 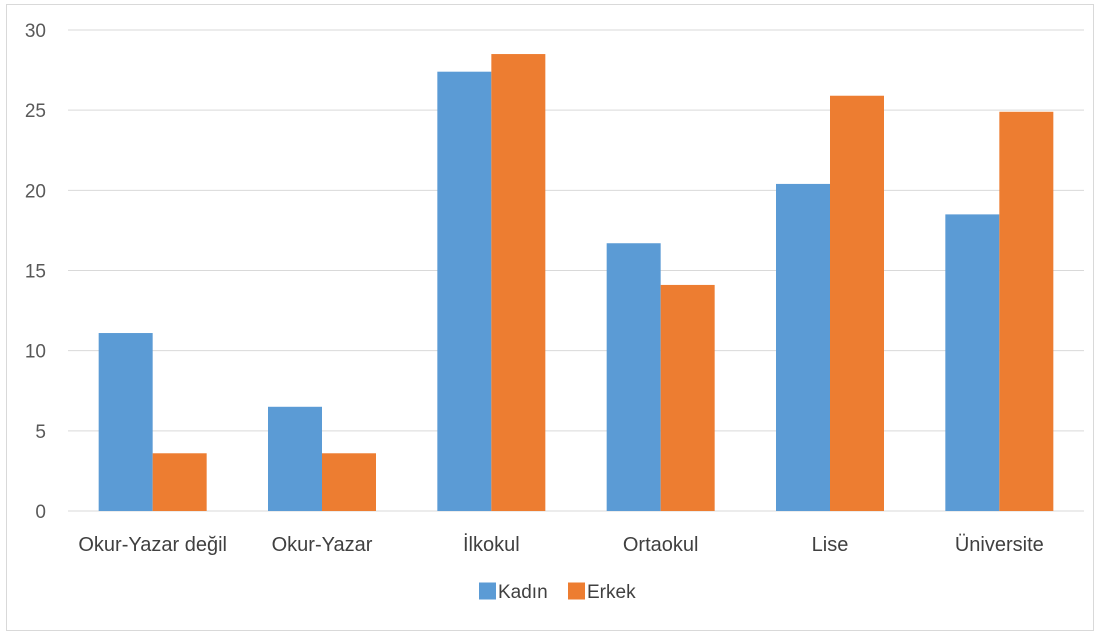 What do you see at coordinates (35, 191) in the screenshot?
I see `y-tick-label: 20` at bounding box center [35, 191].